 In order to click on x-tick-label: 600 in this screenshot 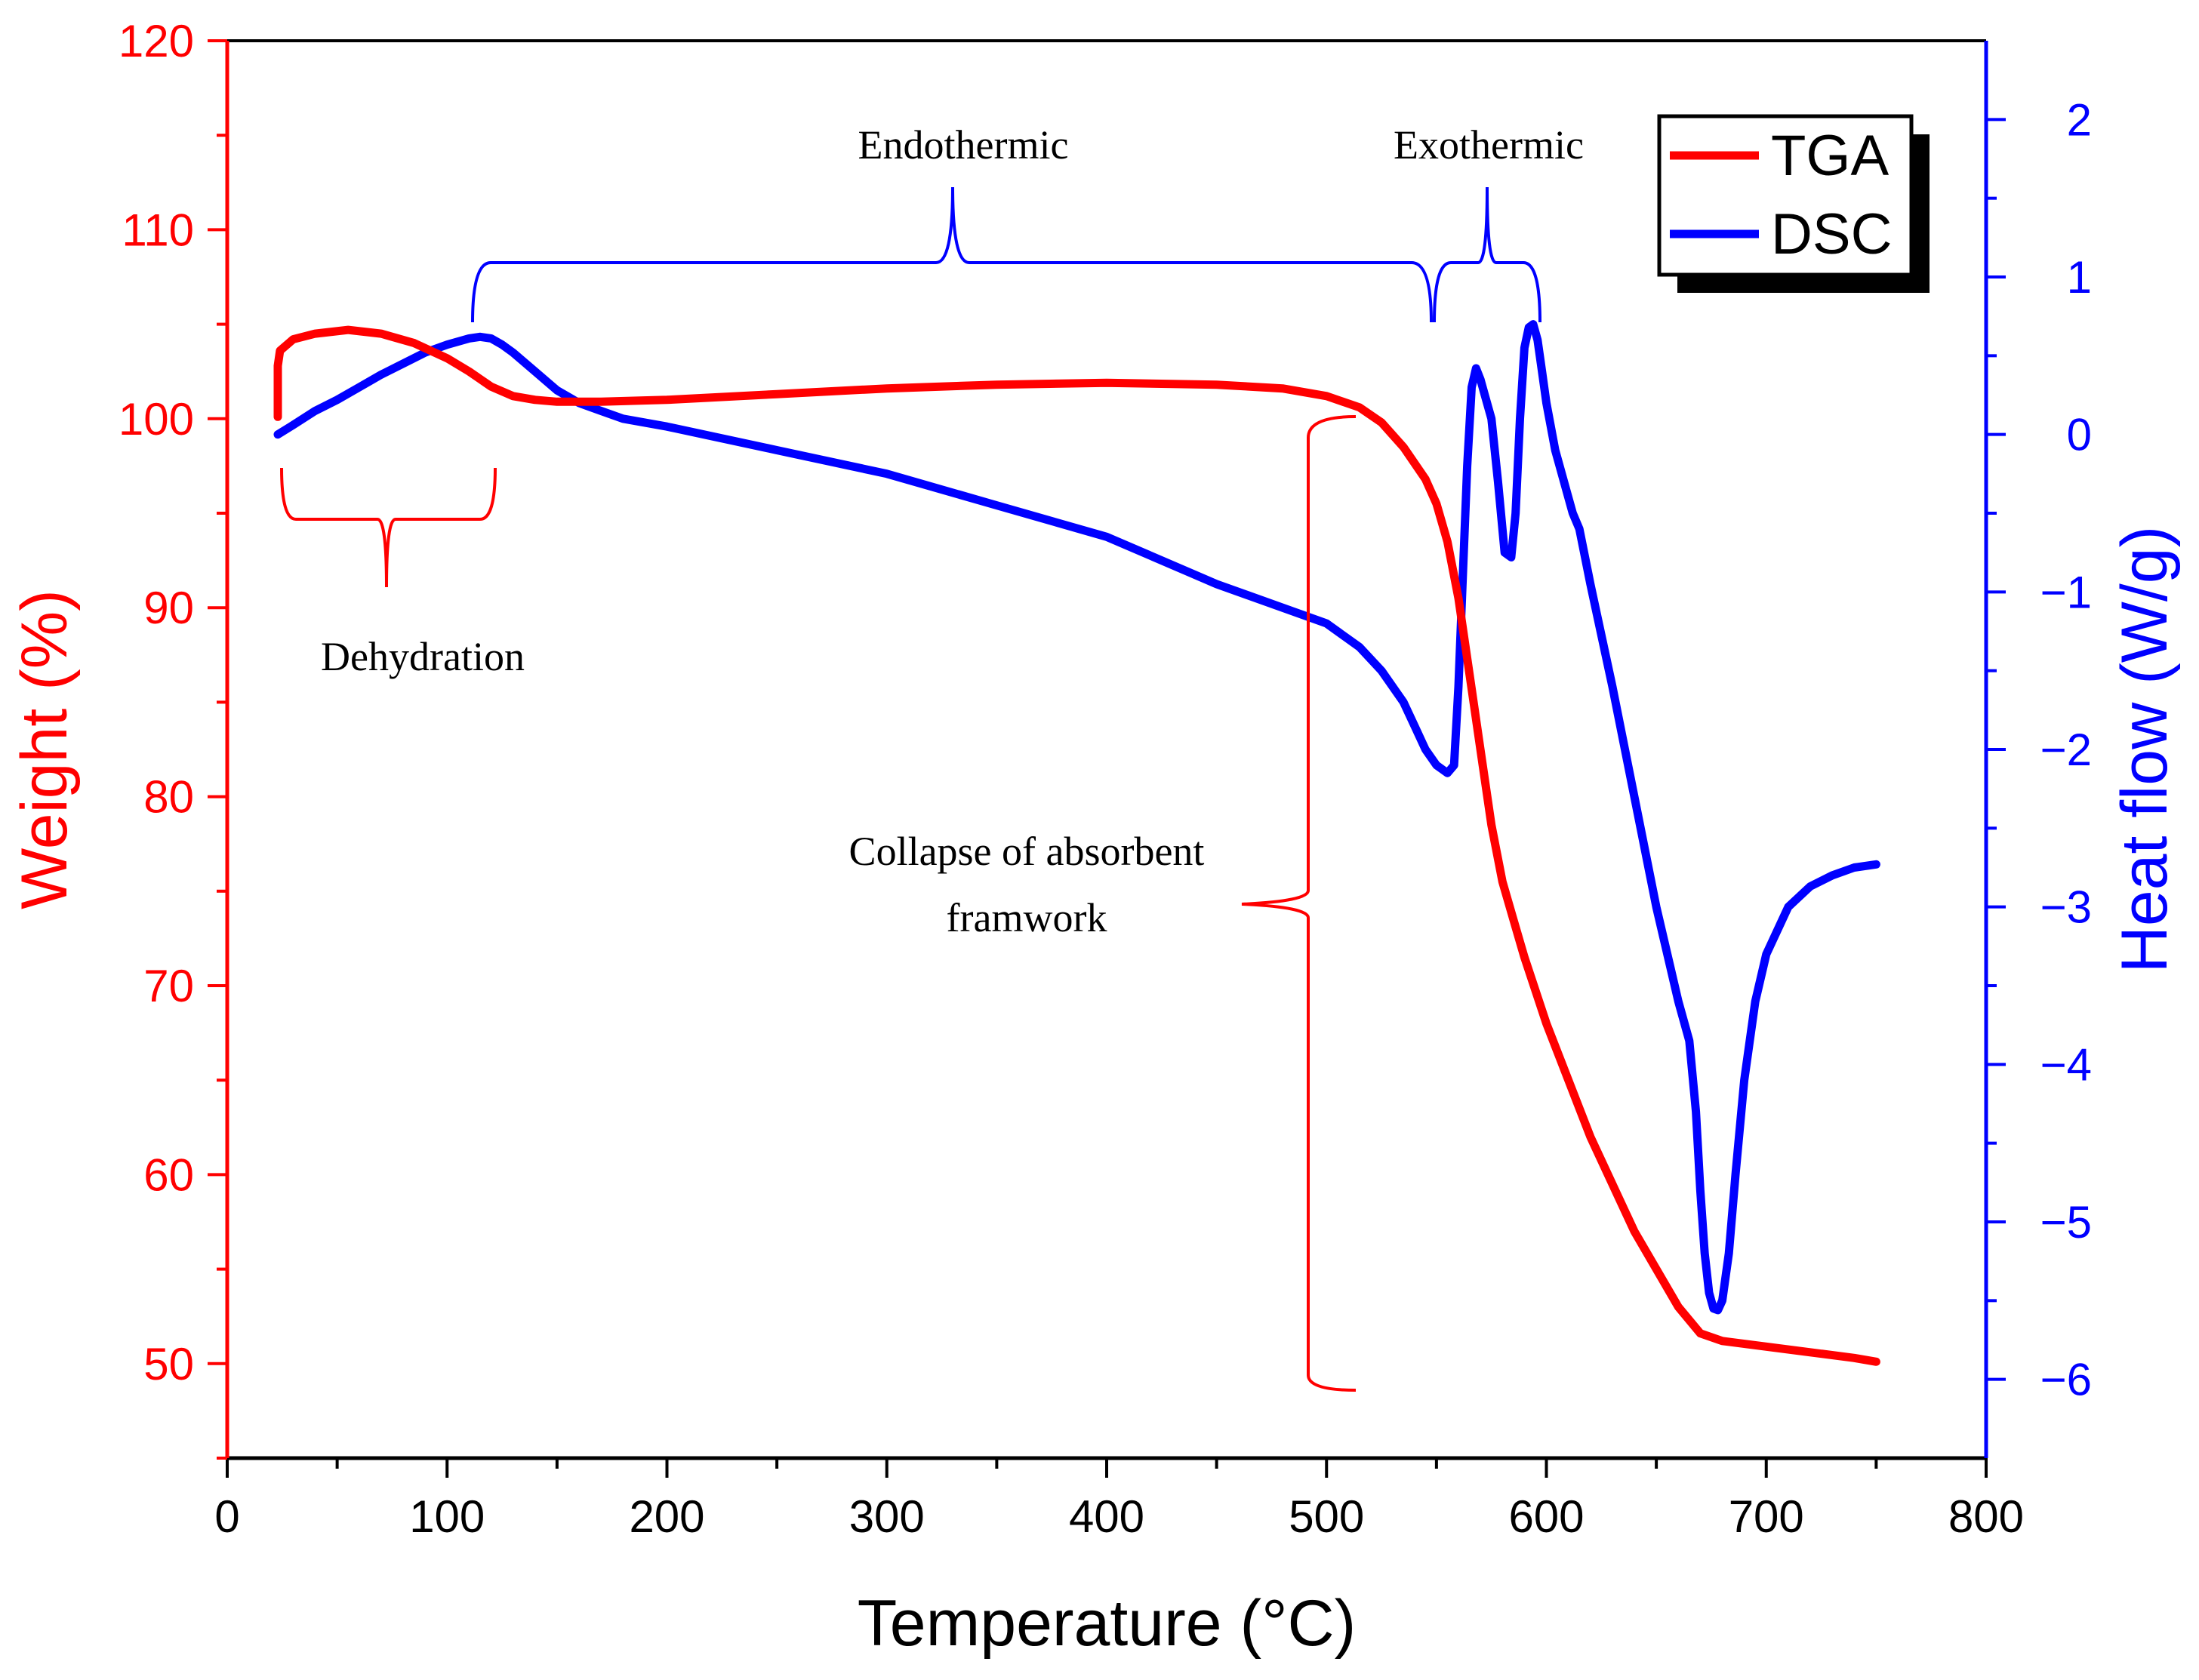, I will do `click(1546, 1516)`.